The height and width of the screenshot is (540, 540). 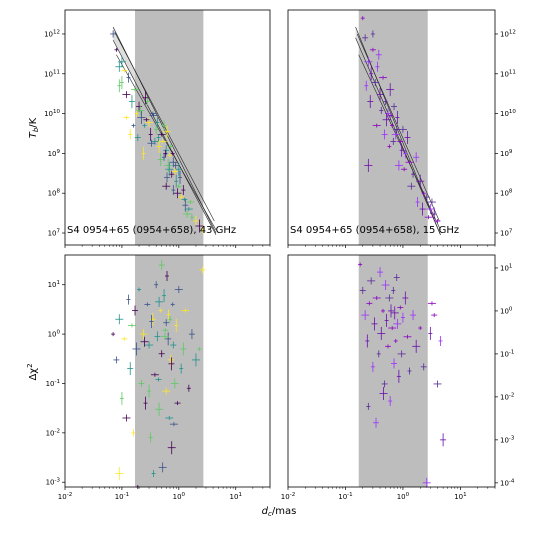 I want to click on panel-annotation: S4 0954+65 (0954+658), 15 GHz, so click(x=374, y=230).